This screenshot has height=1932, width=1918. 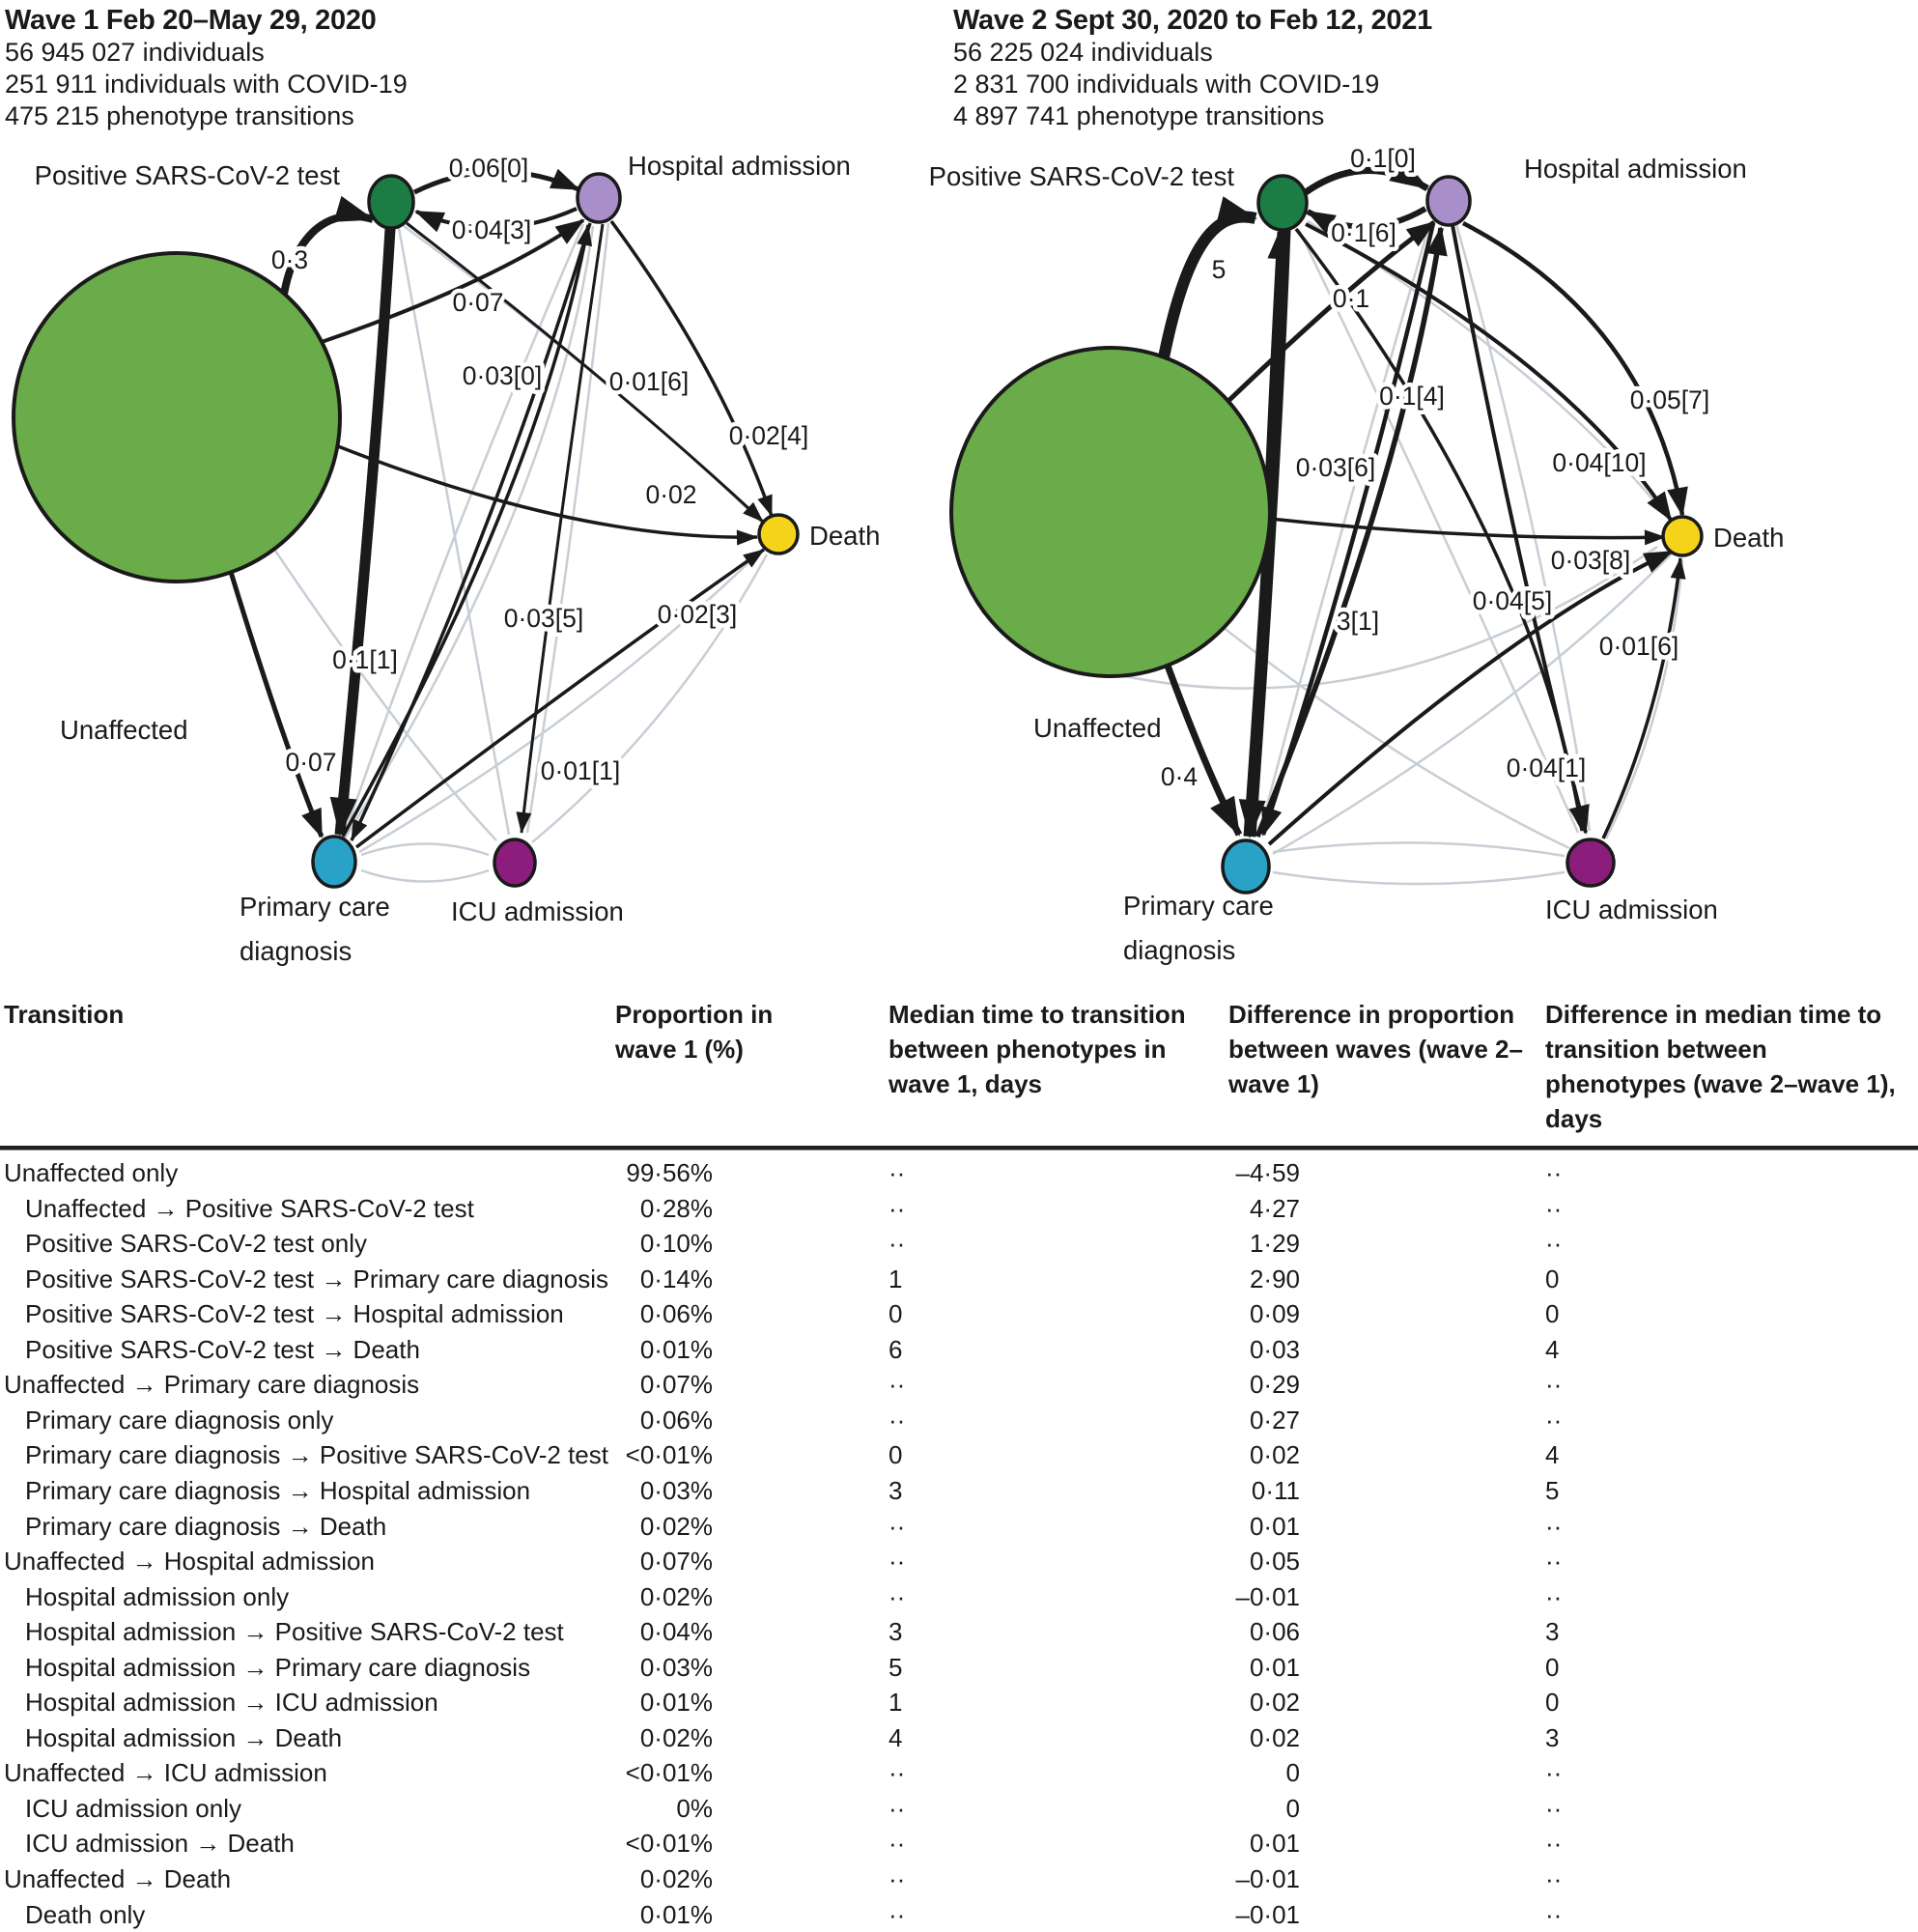 What do you see at coordinates (1246, 866) in the screenshot?
I see `node-primary-care` at bounding box center [1246, 866].